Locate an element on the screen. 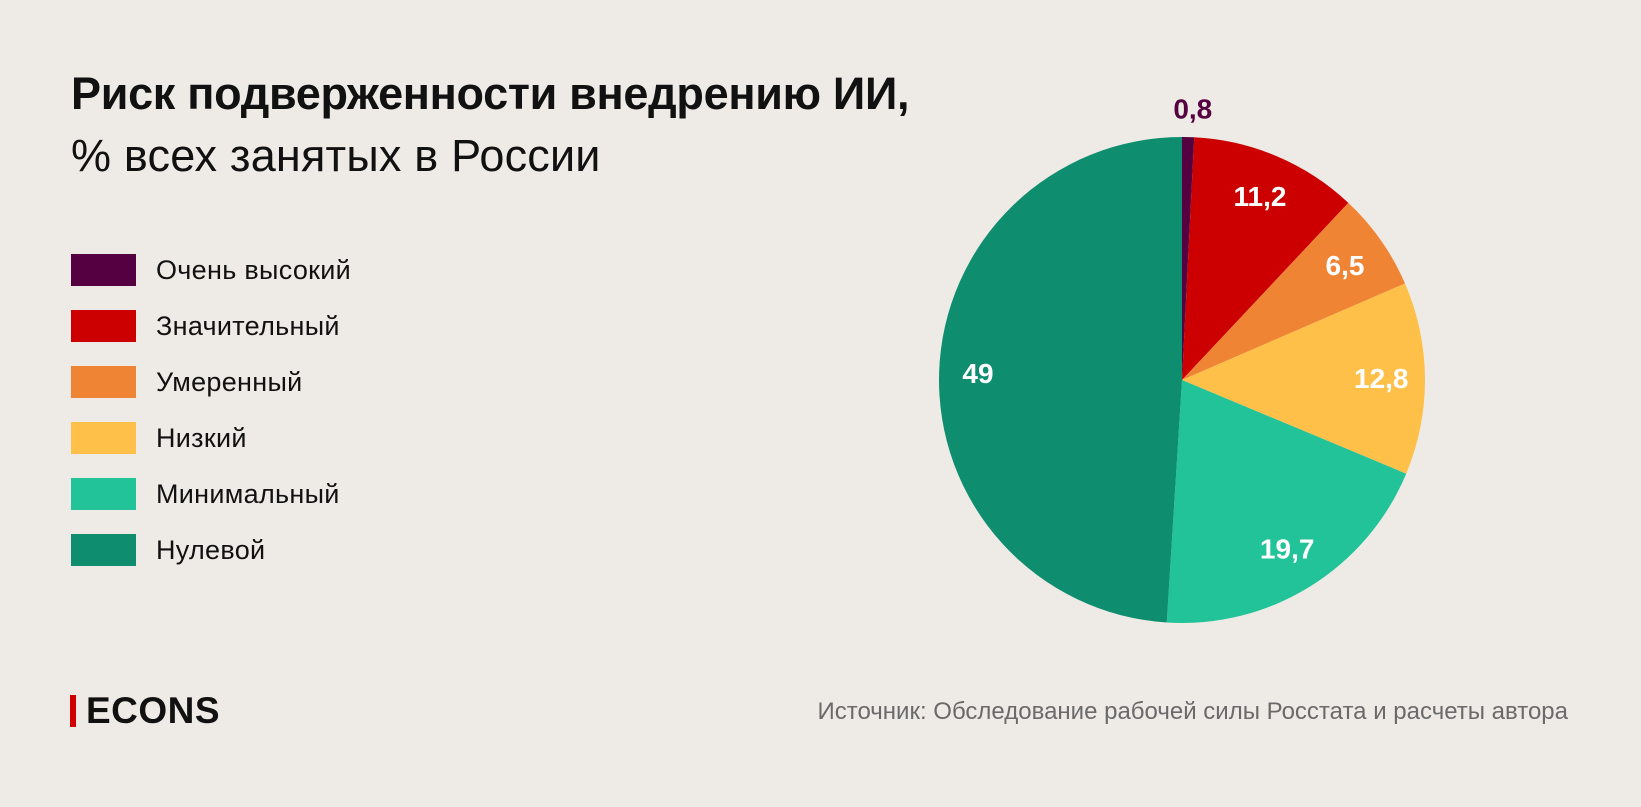 This screenshot has height=807, width=1641. legend-item-minimal: Минимальный is located at coordinates (211, 494).